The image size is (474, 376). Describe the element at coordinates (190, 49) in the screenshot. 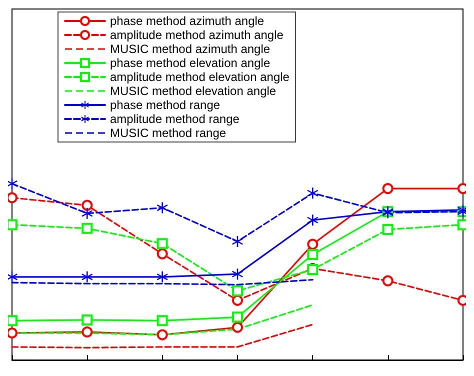

I see `legend-label: MUSIC method azimuth angle` at that location.